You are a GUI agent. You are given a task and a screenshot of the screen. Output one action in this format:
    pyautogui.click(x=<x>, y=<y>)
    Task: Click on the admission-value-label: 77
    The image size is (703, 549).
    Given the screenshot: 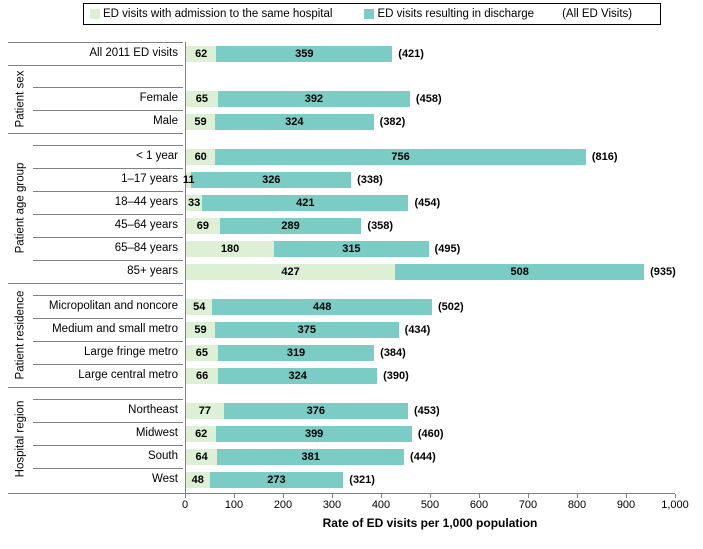 What is the action you would take?
    pyautogui.click(x=204, y=411)
    